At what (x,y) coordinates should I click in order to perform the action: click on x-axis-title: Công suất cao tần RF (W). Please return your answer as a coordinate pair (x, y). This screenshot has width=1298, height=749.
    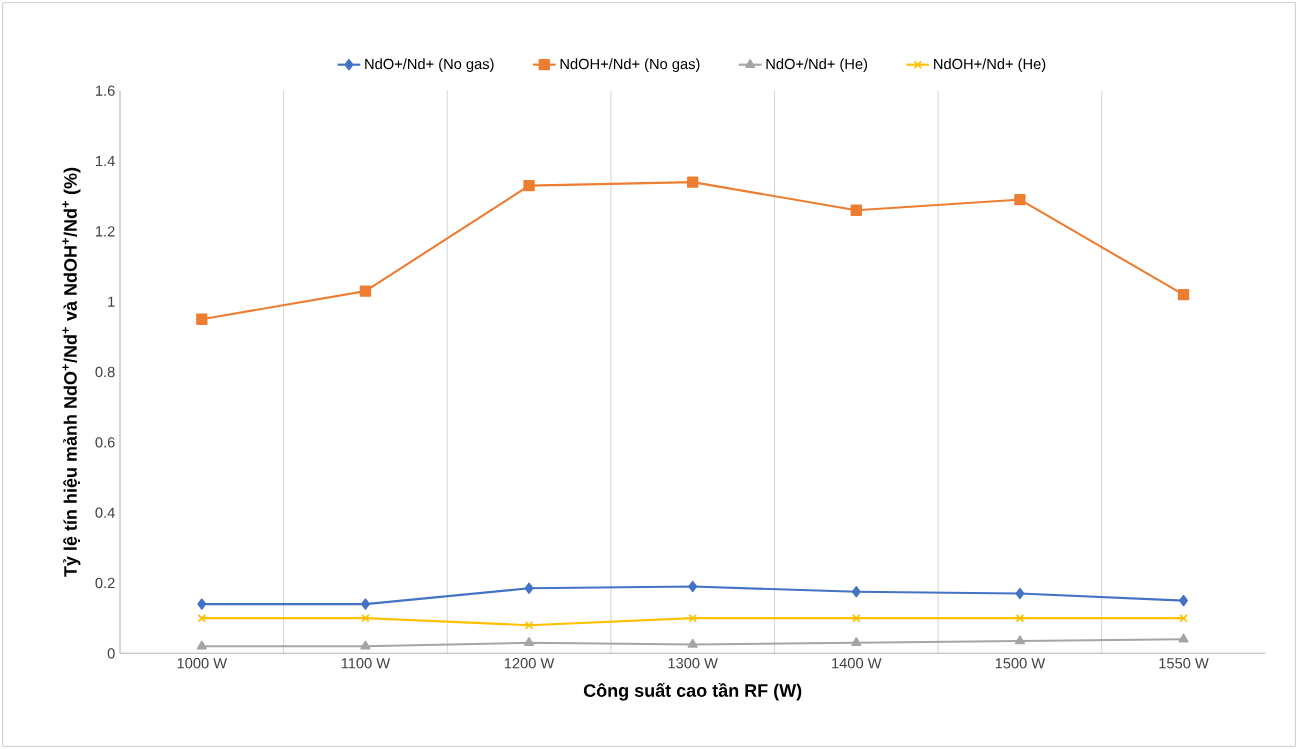
    Looking at the image, I should click on (692, 691).